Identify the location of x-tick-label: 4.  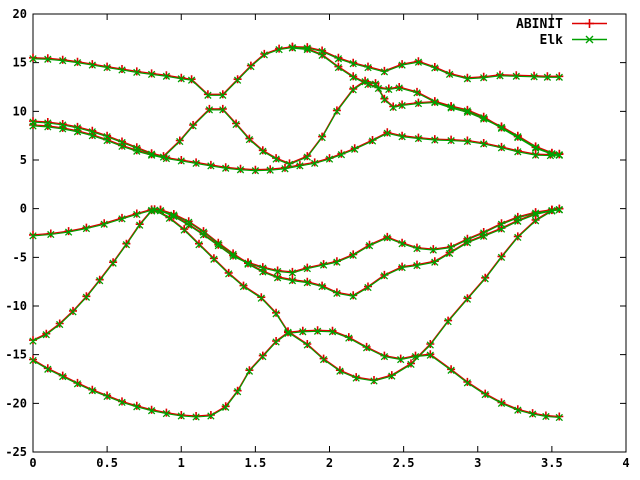
(625, 463).